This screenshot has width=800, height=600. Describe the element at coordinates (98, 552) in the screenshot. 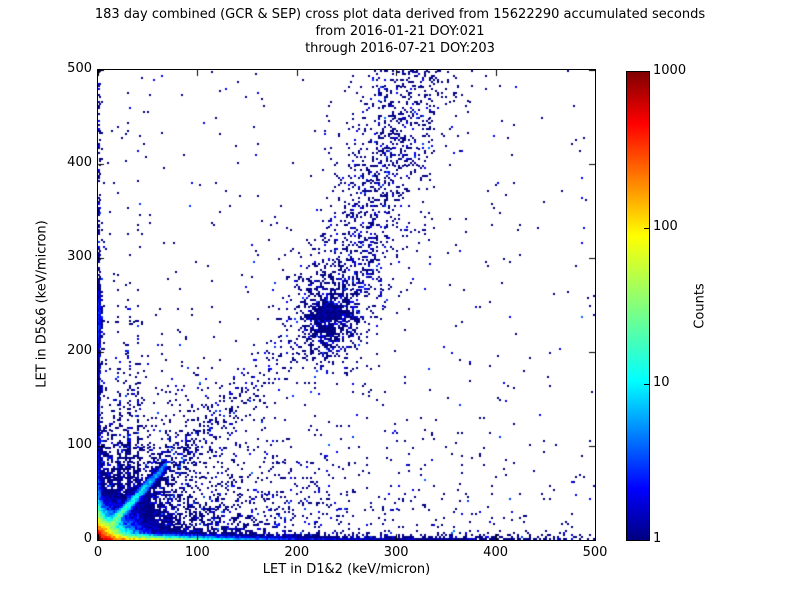

I see `x-tick-label-0: 0` at that location.